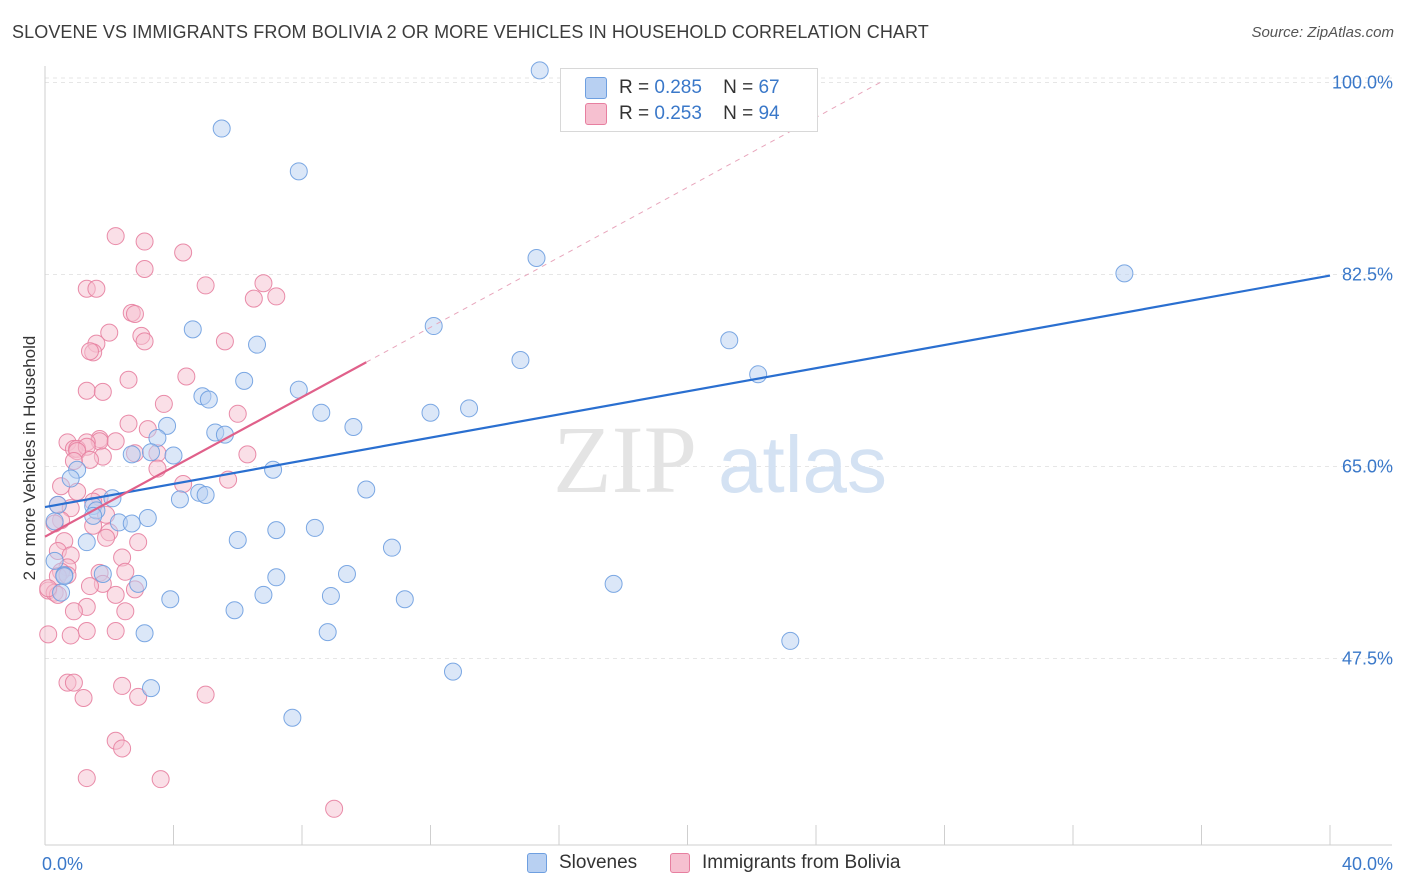  What do you see at coordinates (191, 522) in the screenshot?
I see `points-immigrants-from-bolivia` at bounding box center [191, 522].